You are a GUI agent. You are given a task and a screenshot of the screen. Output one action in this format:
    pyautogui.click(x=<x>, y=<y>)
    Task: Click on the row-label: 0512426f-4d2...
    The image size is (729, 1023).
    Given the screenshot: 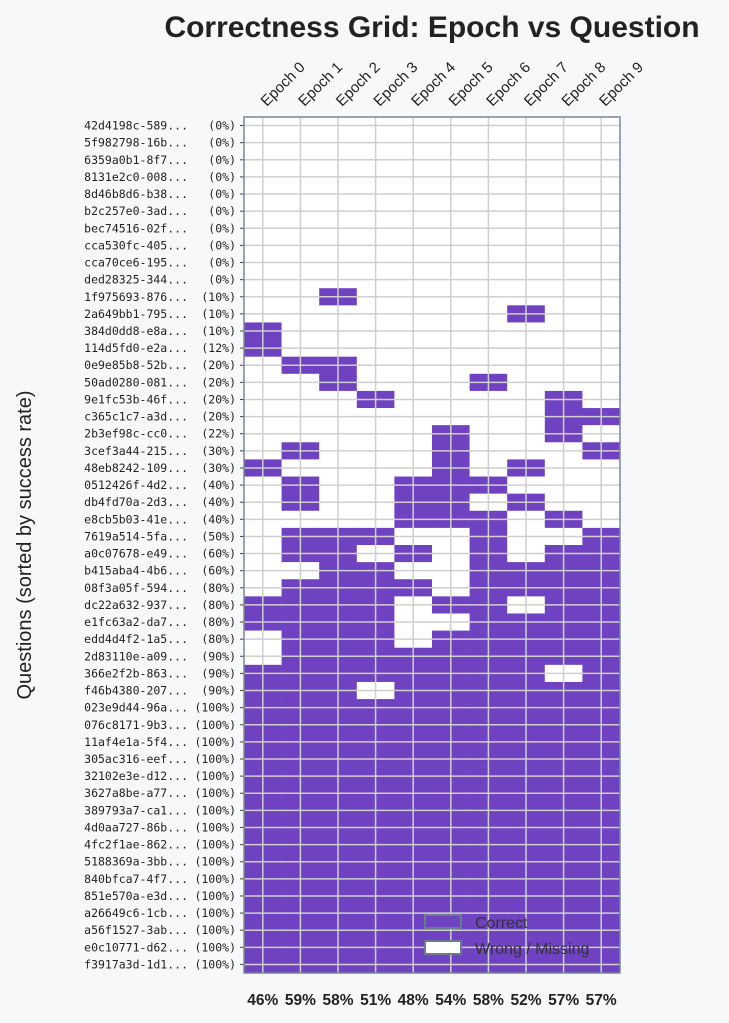 What is the action you would take?
    pyautogui.click(x=136, y=485)
    